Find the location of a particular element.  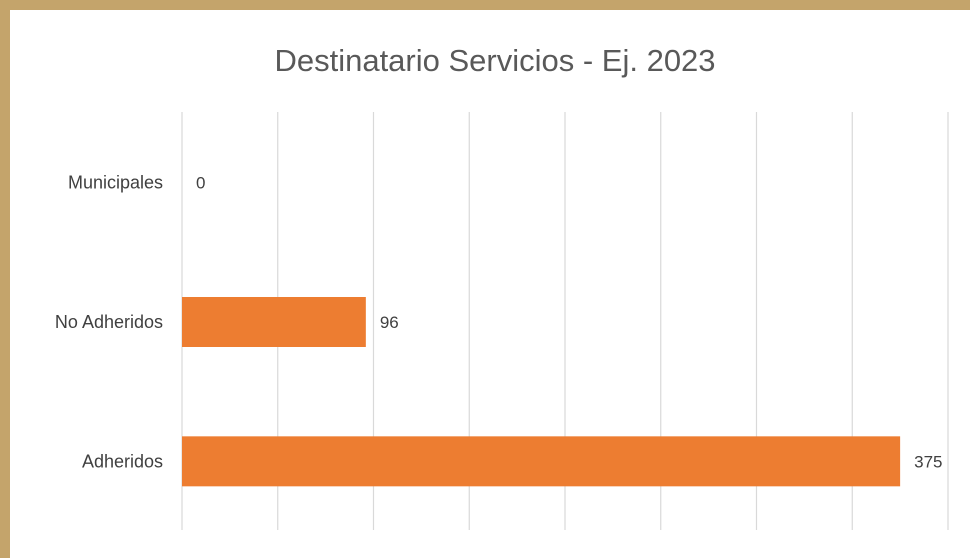

category-label: No Adheridos is located at coordinates (109, 322).